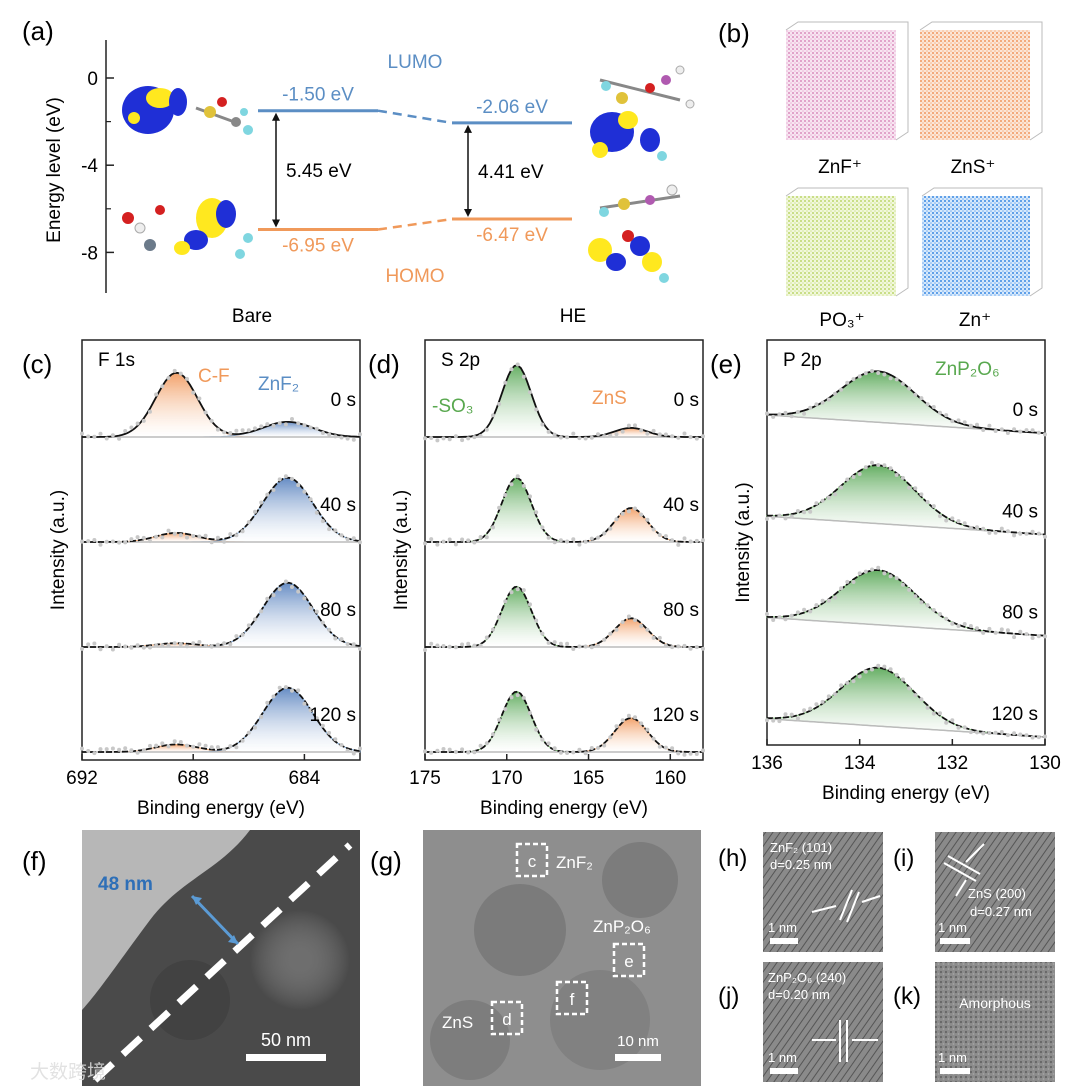  What do you see at coordinates (286, 1040) in the screenshot?
I see `scalebar-f-label: 50 nm` at bounding box center [286, 1040].